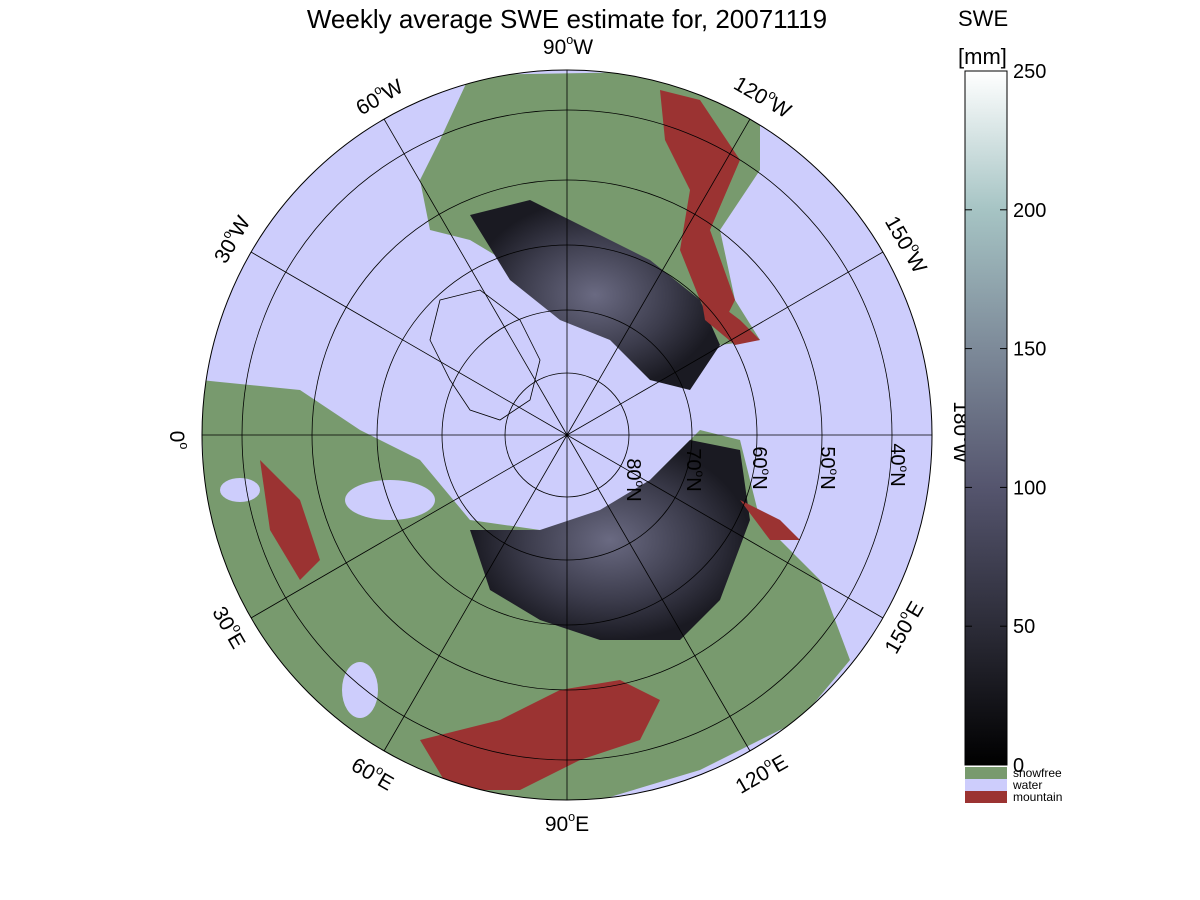  I want to click on colorbar-tick-label: 50, so click(1024, 627).